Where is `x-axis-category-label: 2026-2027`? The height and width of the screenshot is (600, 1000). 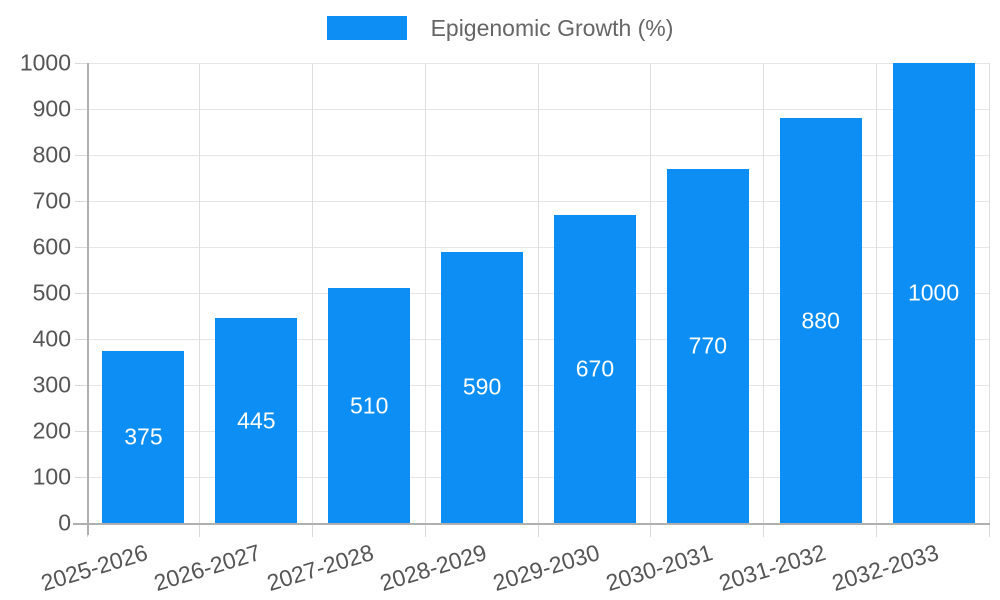 x-axis-category-label: 2026-2027 is located at coordinates (207, 568).